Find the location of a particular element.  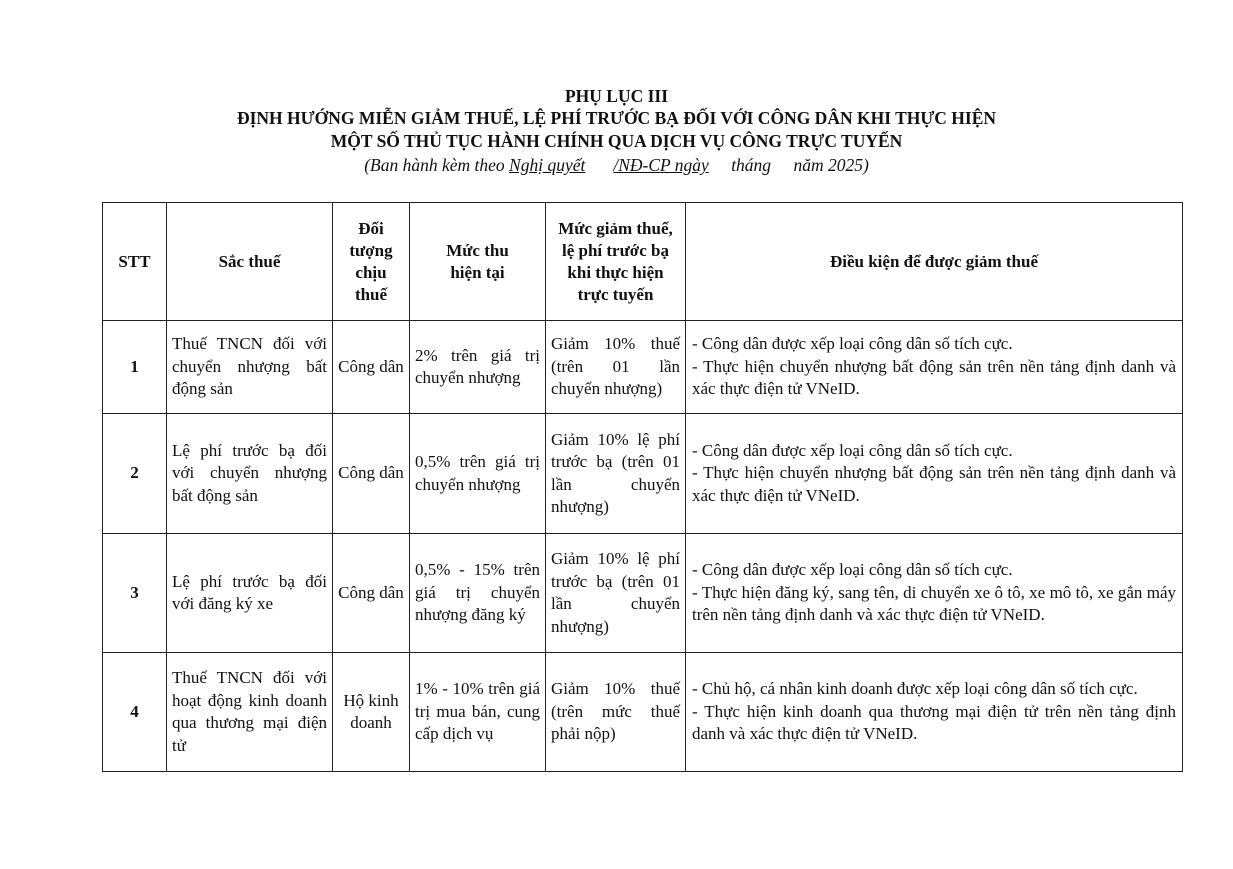

row-number: 4 is located at coordinates (134, 712).